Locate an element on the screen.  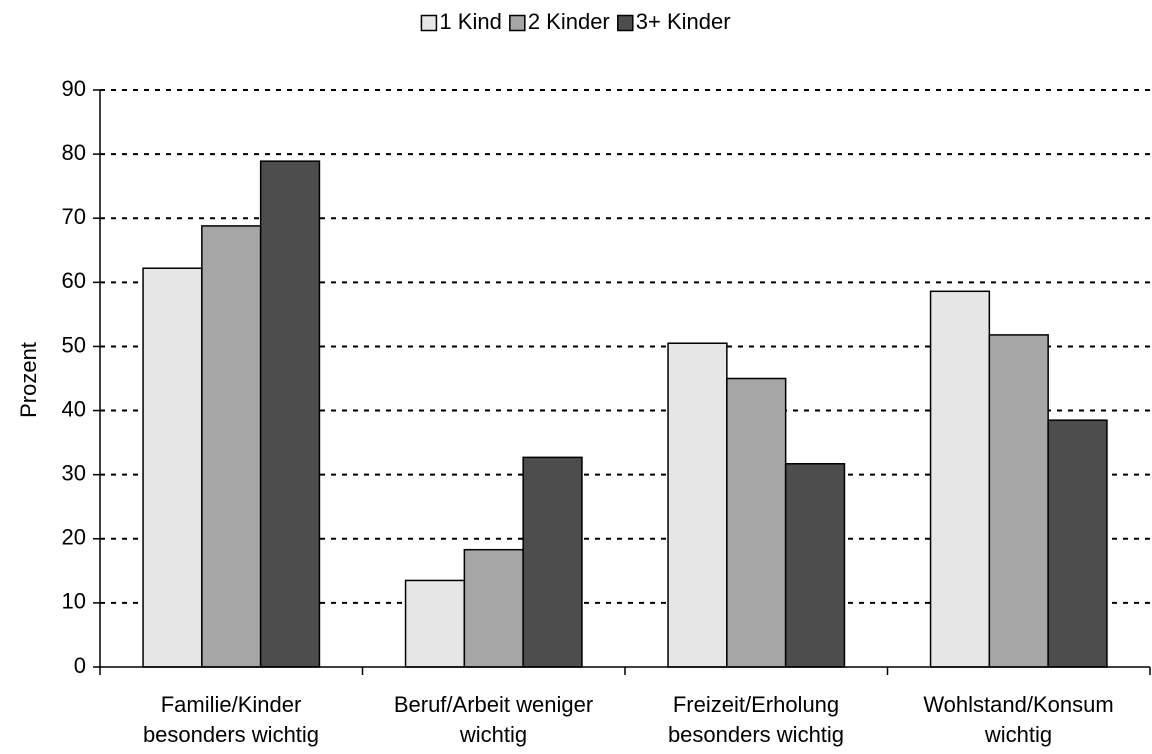
y-axis-label: Prozent is located at coordinates (28, 380).